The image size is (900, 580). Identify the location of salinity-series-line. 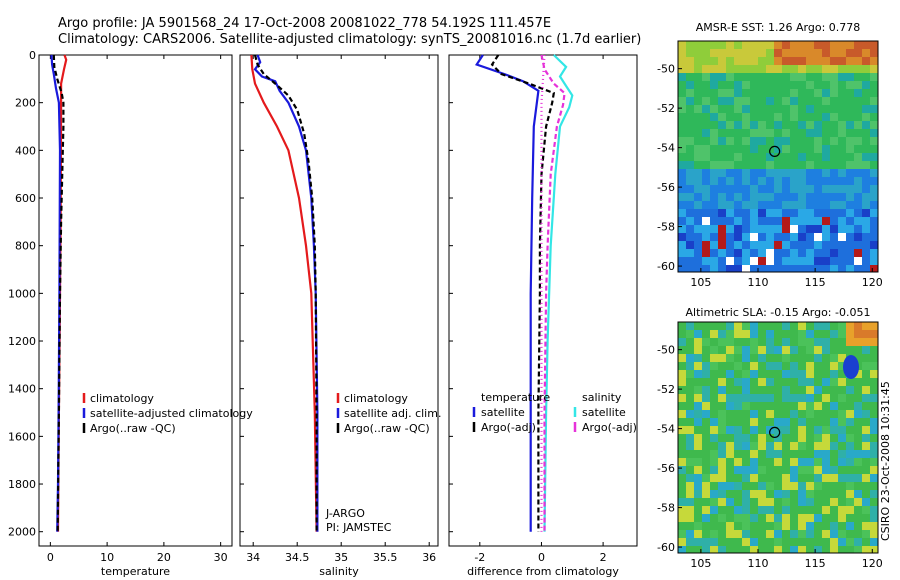
(285, 293).